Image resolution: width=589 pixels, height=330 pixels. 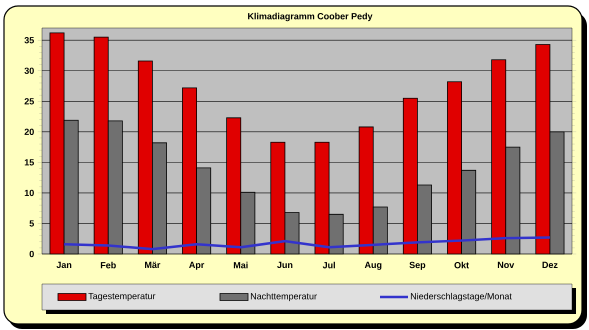 I want to click on y-tick-label: 5, so click(x=32, y=223).